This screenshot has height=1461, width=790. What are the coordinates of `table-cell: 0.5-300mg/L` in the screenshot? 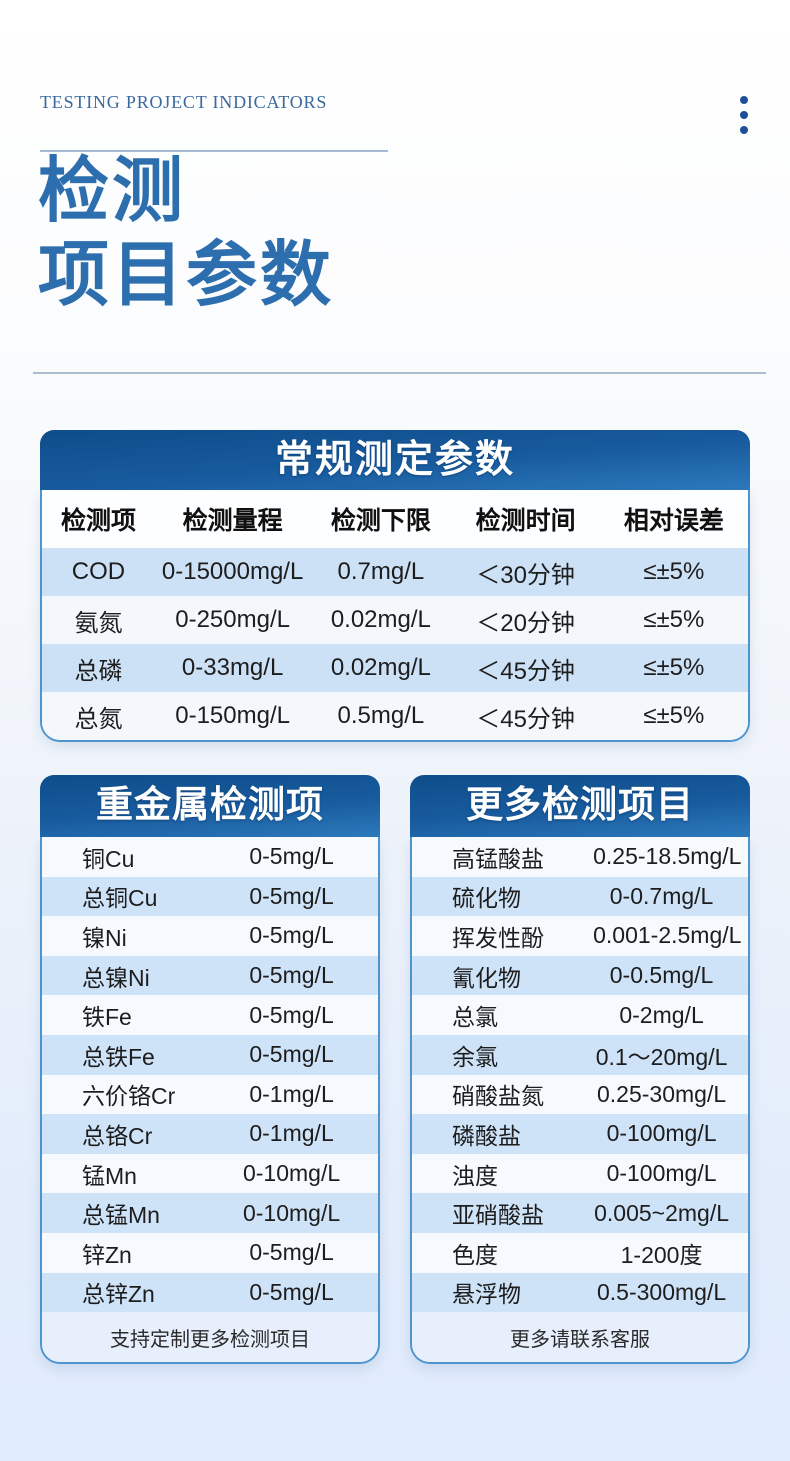 It's located at (661, 1291).